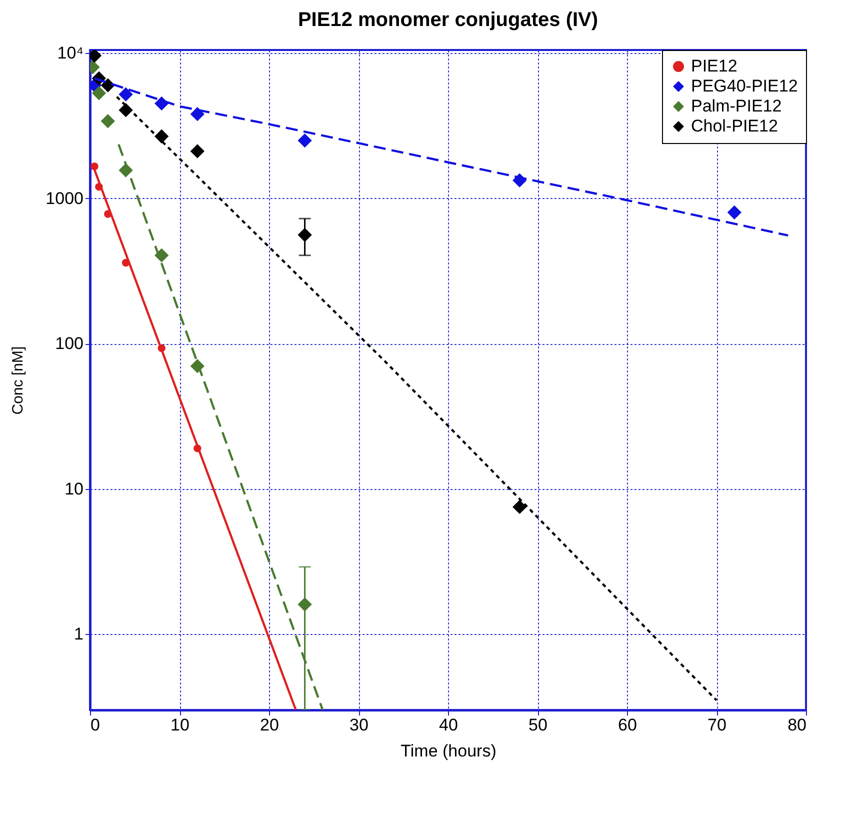 This screenshot has width=857, height=831. What do you see at coordinates (18, 380) in the screenshot?
I see `y-axis-title: Conc [nM]` at bounding box center [18, 380].